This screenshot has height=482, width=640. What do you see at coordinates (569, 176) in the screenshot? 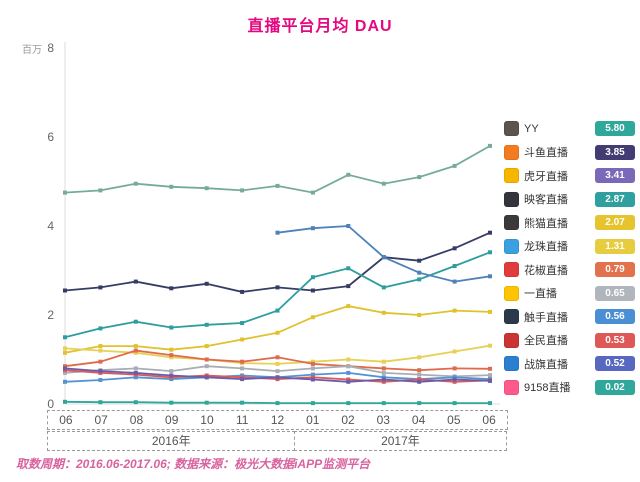
I see `legend-item: 虎牙直播 3.41` at bounding box center [569, 176].